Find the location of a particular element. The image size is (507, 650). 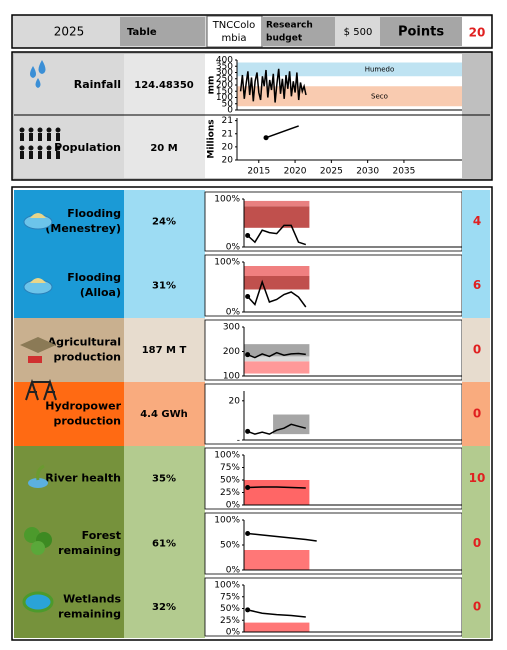

indicator-value: 187 M T is located at coordinates (164, 350).